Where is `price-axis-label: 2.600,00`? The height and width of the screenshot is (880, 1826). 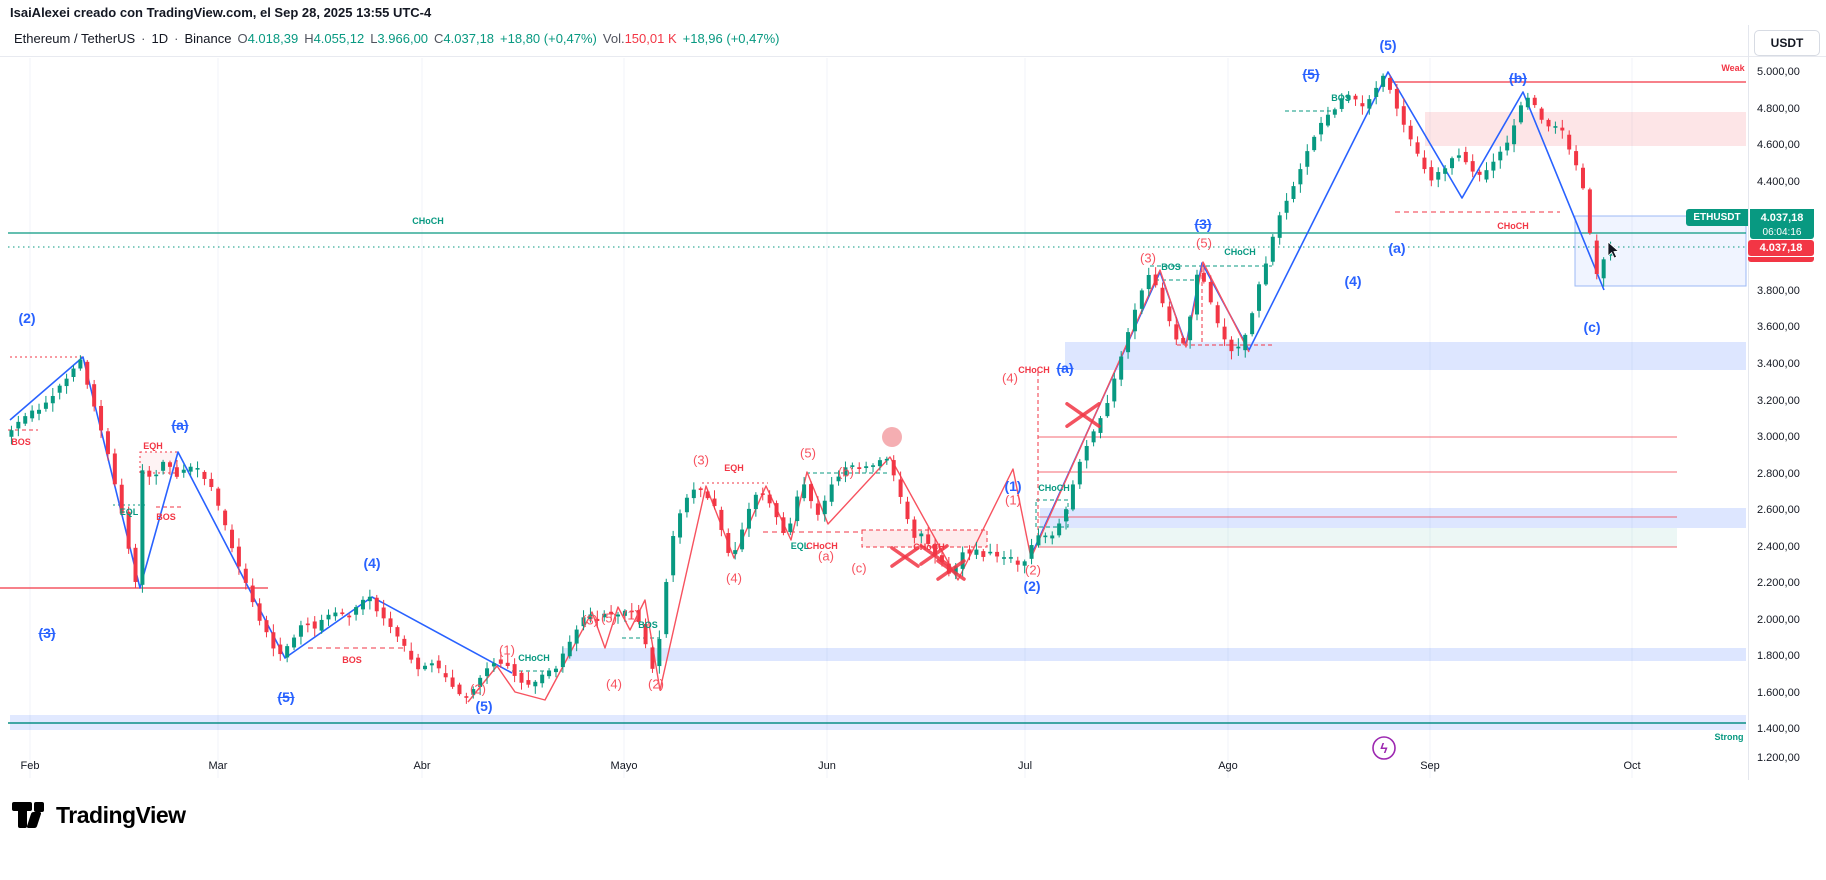 price-axis-label: 2.600,00 is located at coordinates (1778, 510).